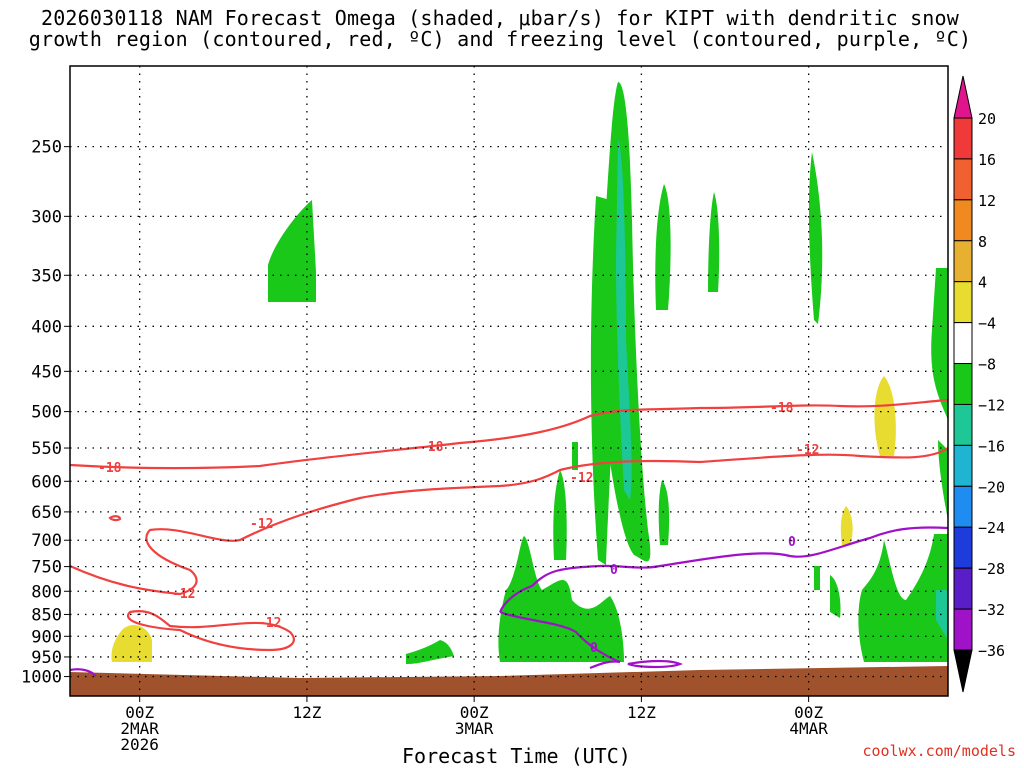  Describe the element at coordinates (808, 728) in the screenshot. I see `x-tick-label: 4MAR` at that location.